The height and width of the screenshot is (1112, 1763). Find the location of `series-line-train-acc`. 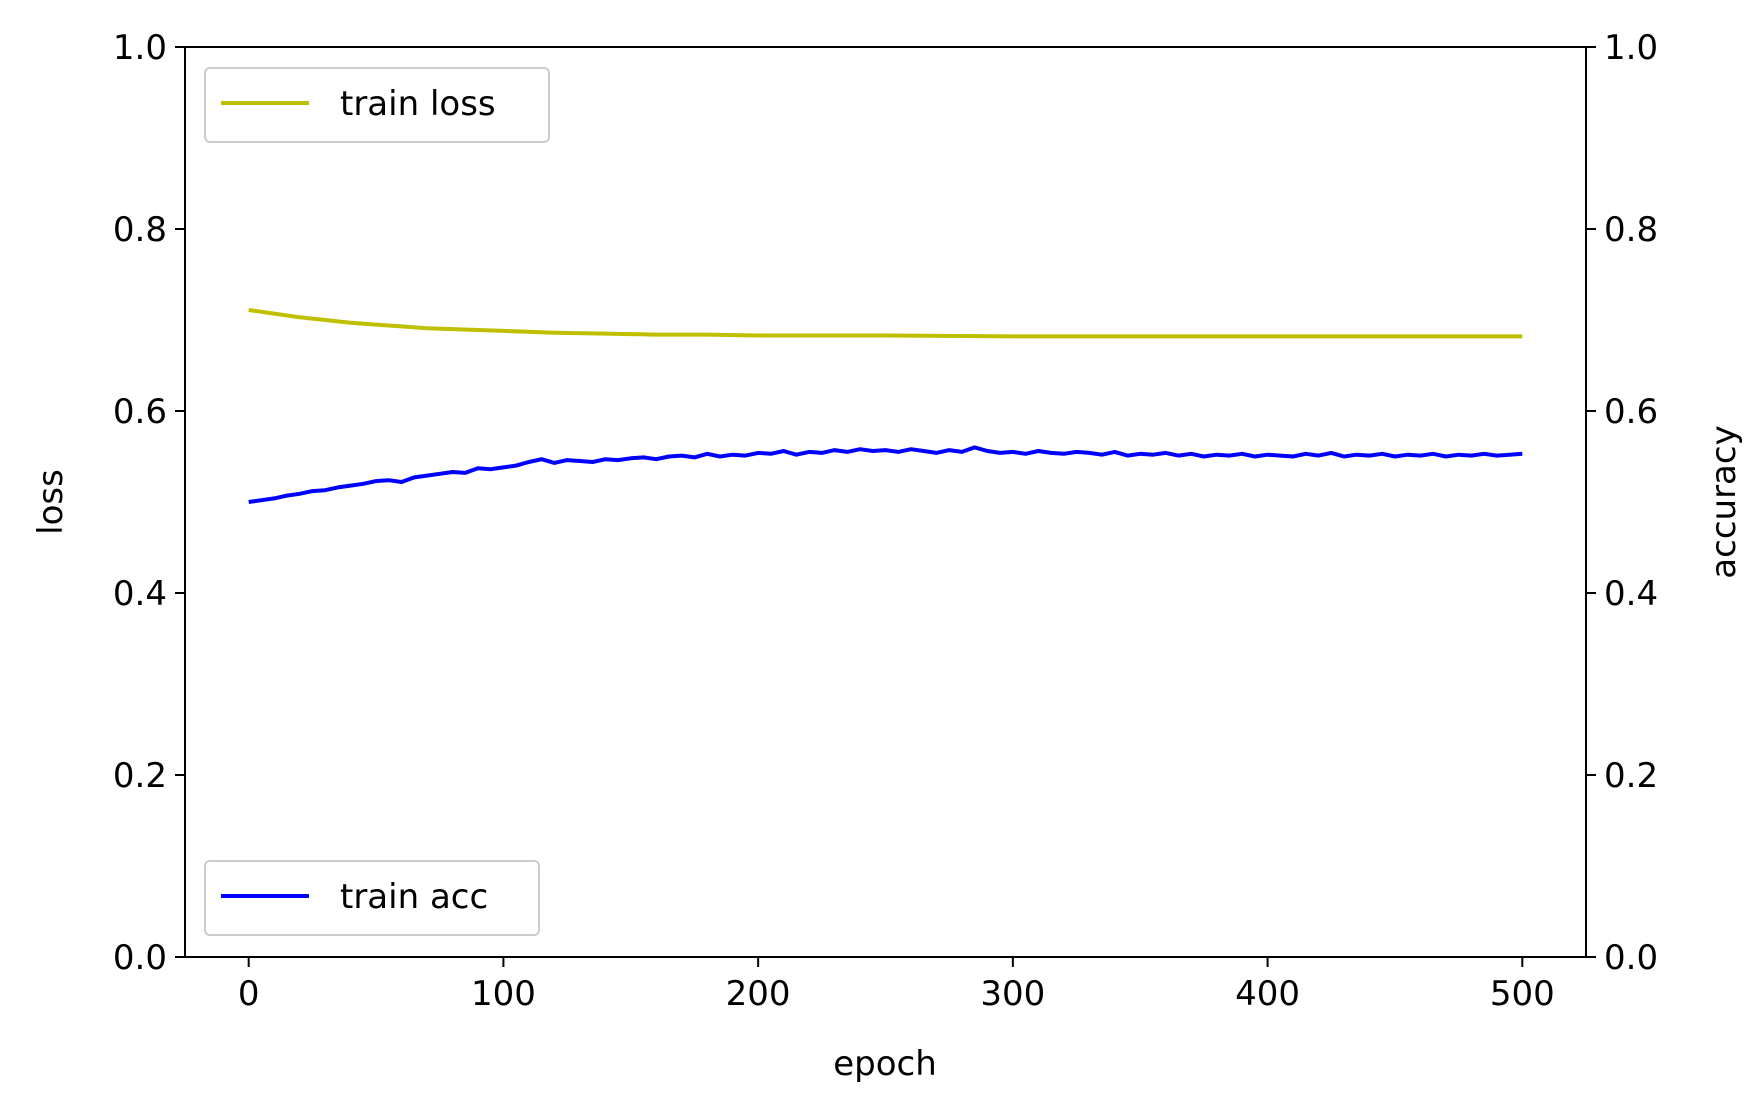

series-line-train-acc is located at coordinates (885, 474).